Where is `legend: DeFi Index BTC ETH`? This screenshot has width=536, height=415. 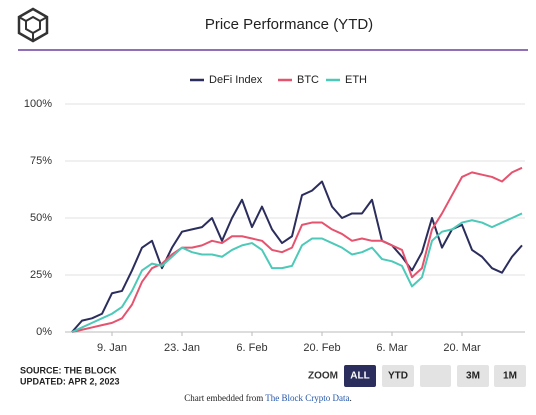
legend: DeFi Index BTC ETH is located at coordinates (278, 80).